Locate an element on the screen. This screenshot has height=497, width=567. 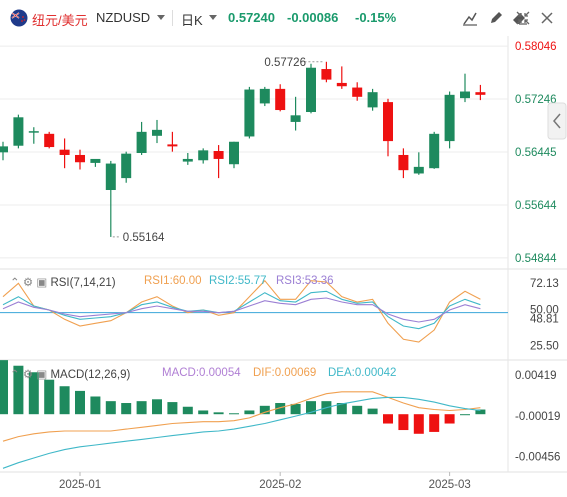
y-tick-label: 50.00 is located at coordinates (544, 311).